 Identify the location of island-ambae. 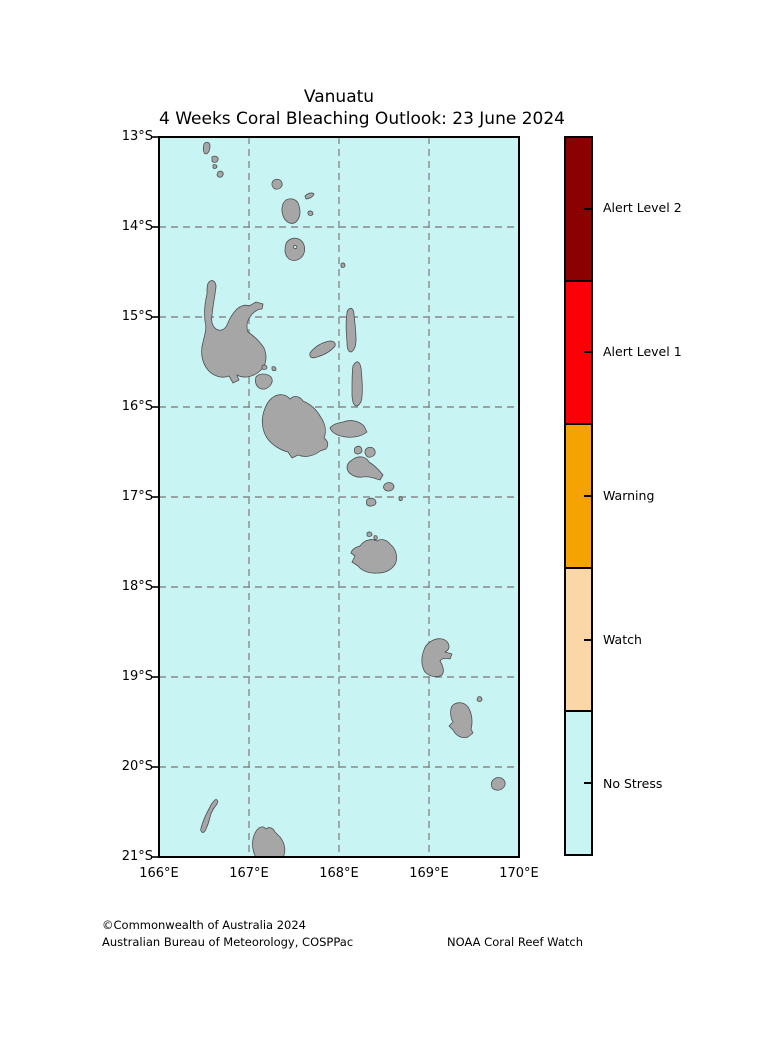
(322, 349).